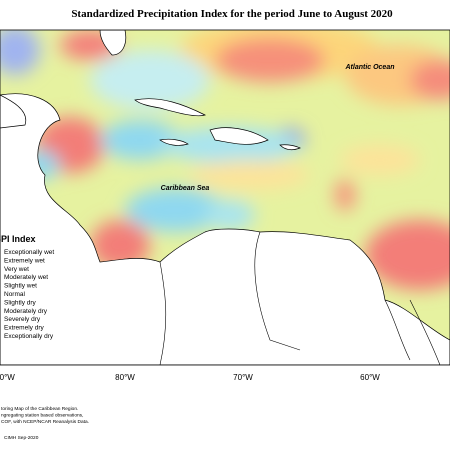 The image size is (450, 450). I want to click on longitude-labels: 90°W 80°W 70°W 60°W, so click(190, 377).